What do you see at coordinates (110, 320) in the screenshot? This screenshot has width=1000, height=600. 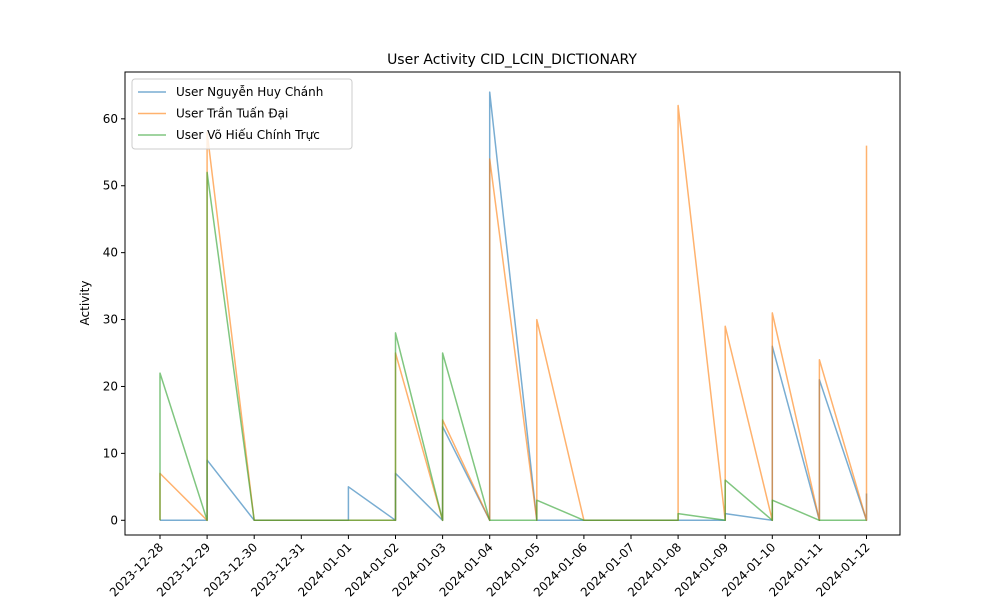 I see `y-tick-label-3: 30` at bounding box center [110, 320].